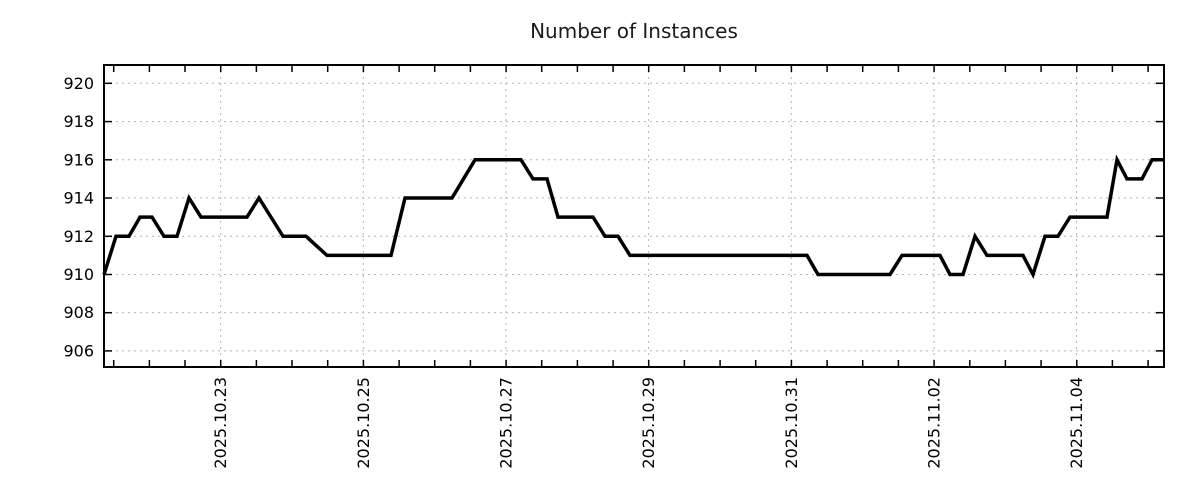 Image resolution: width=1200 pixels, height=500 pixels. What do you see at coordinates (933, 423) in the screenshot?
I see `x-tick-label: 2025.11.02` at bounding box center [933, 423].